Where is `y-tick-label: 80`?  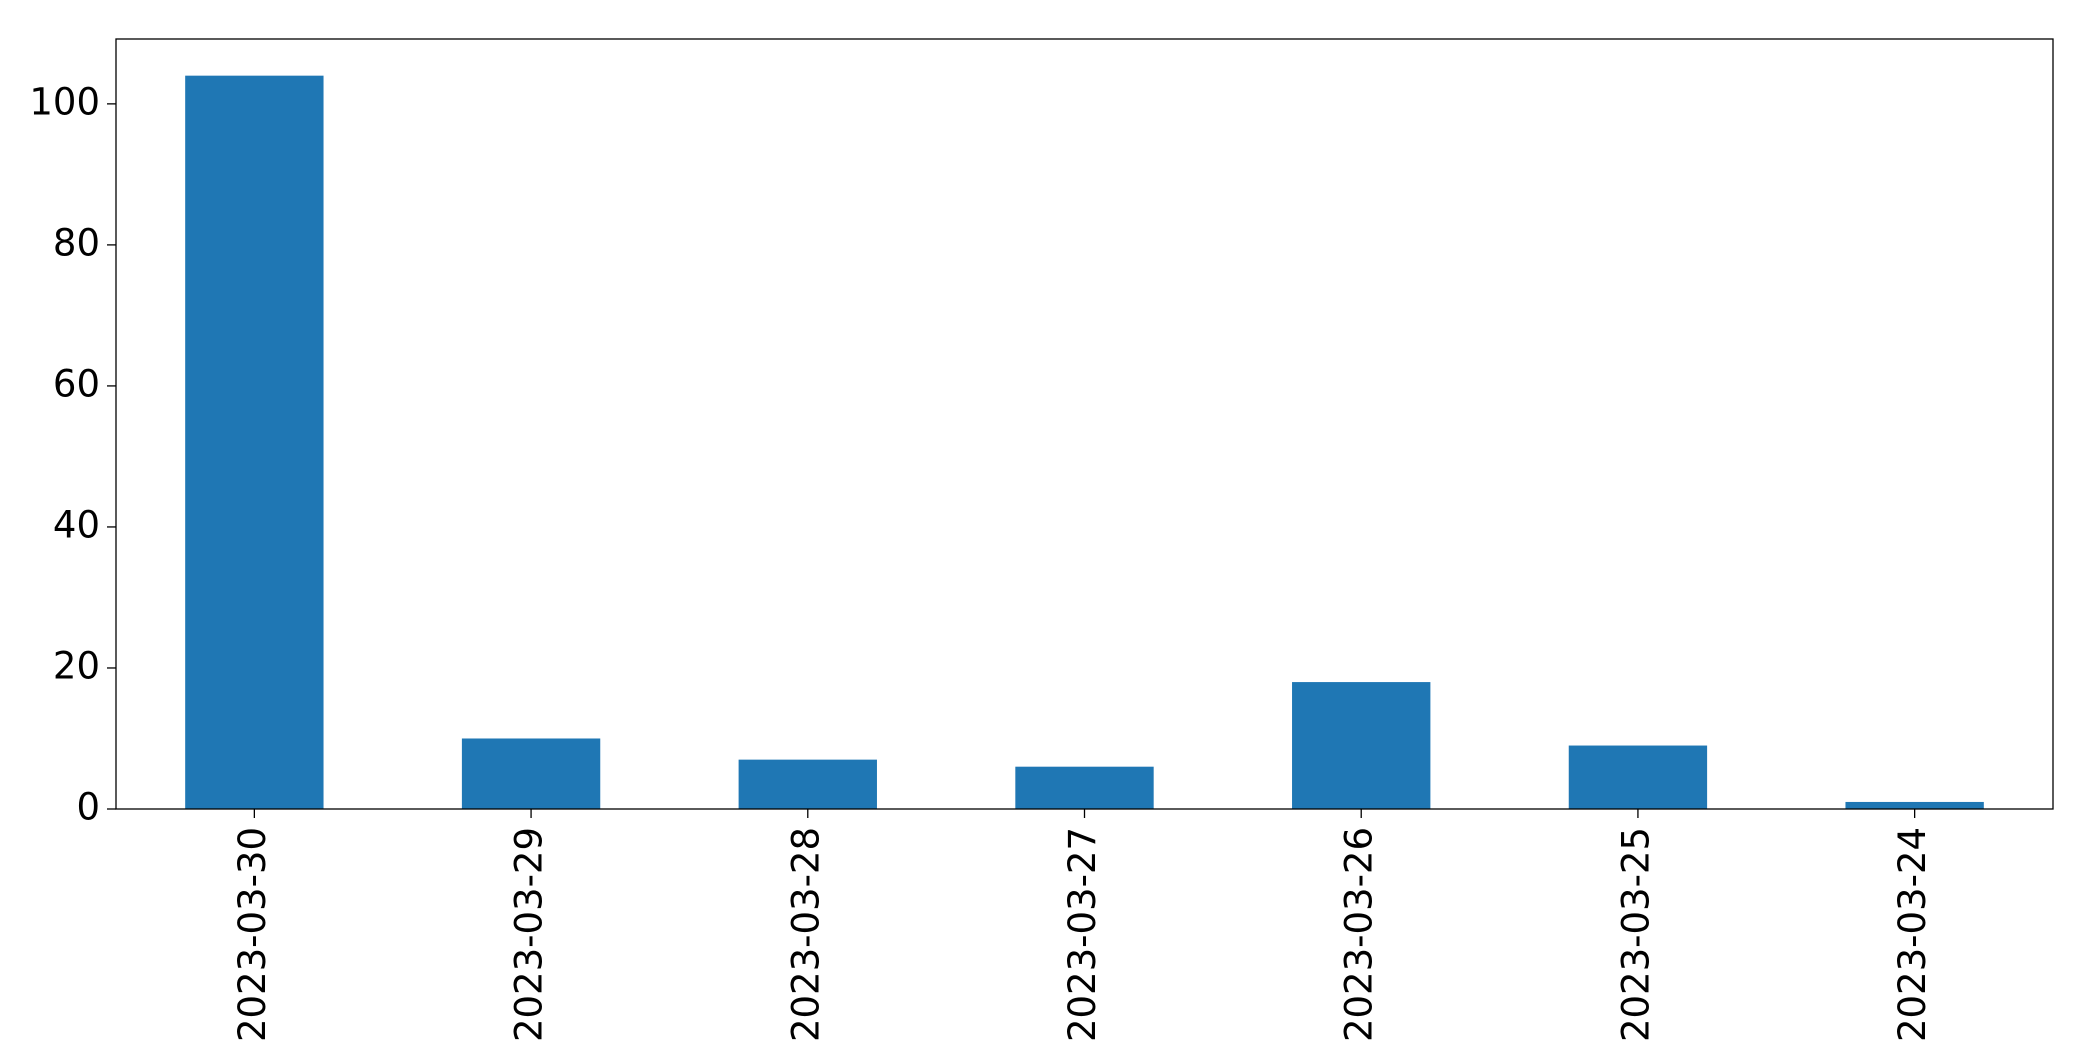 y-tick-label: 80 is located at coordinates (76, 242).